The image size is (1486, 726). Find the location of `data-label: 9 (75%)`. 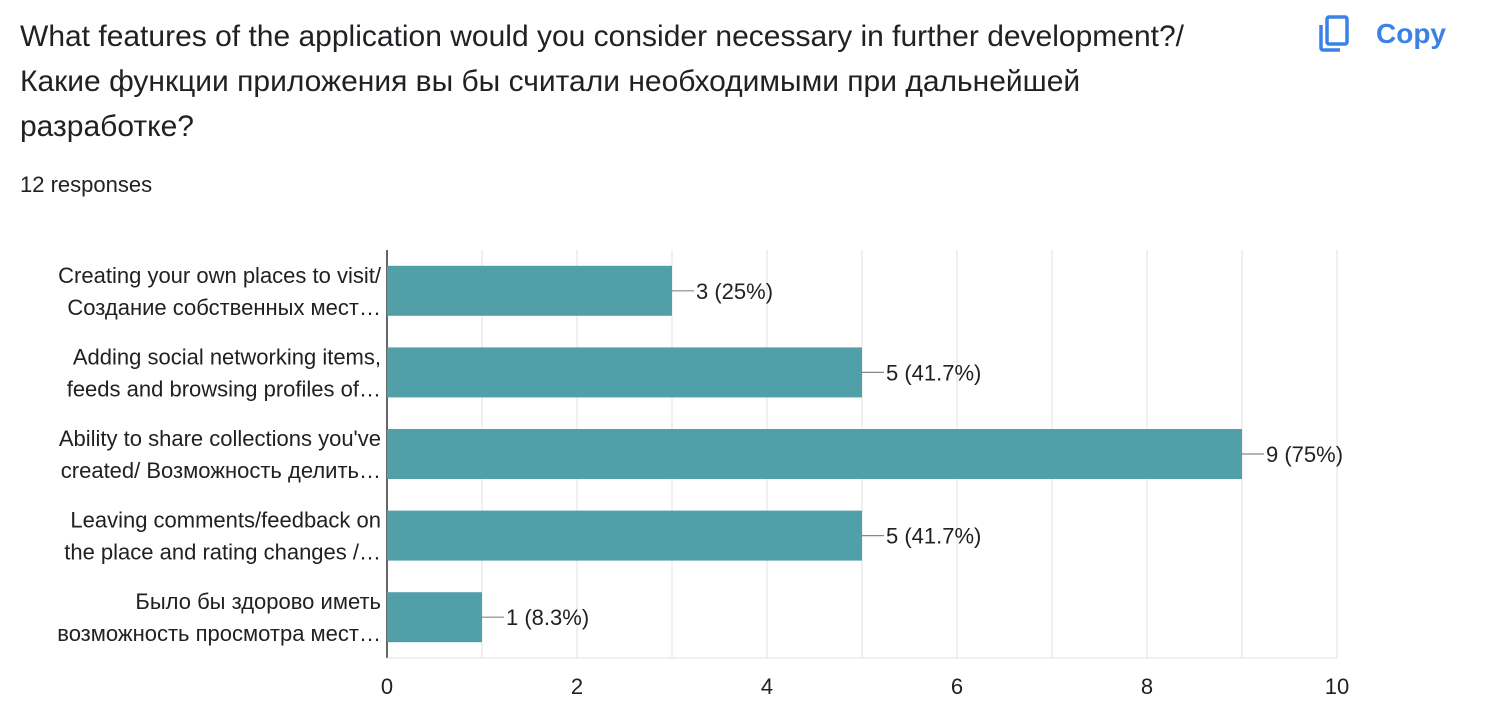

data-label: 9 (75%) is located at coordinates (1304, 454).